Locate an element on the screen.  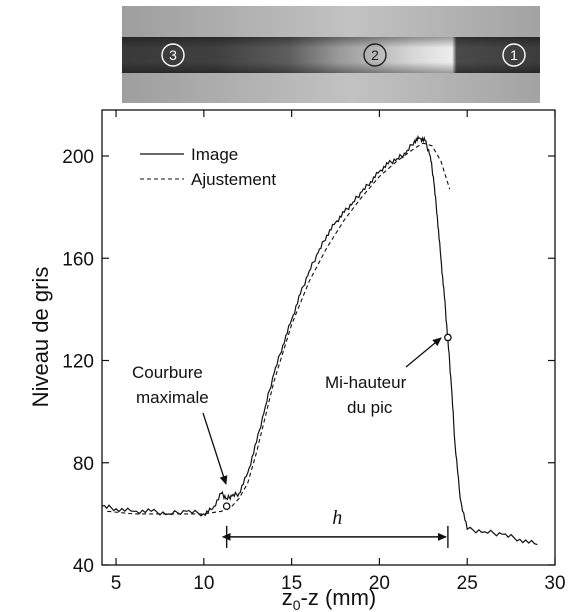
x-tick-label: 10 is located at coordinates (203, 583).